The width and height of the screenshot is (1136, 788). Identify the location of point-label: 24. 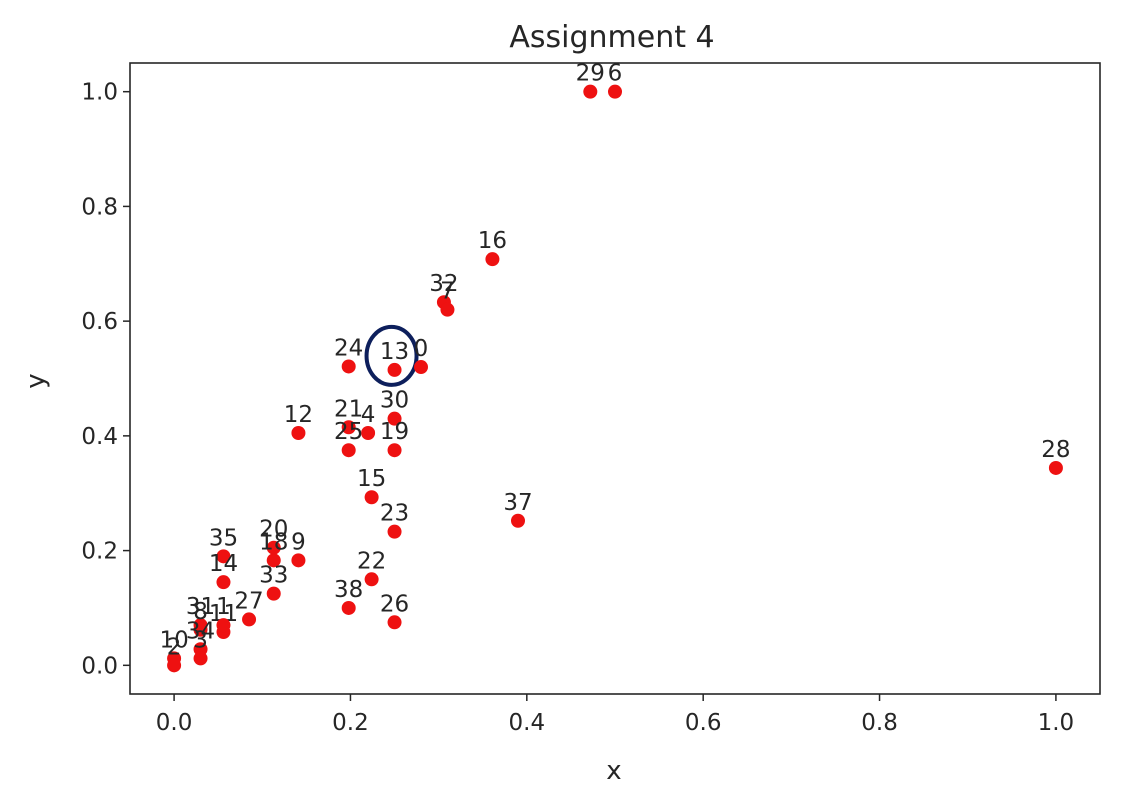
(348, 348).